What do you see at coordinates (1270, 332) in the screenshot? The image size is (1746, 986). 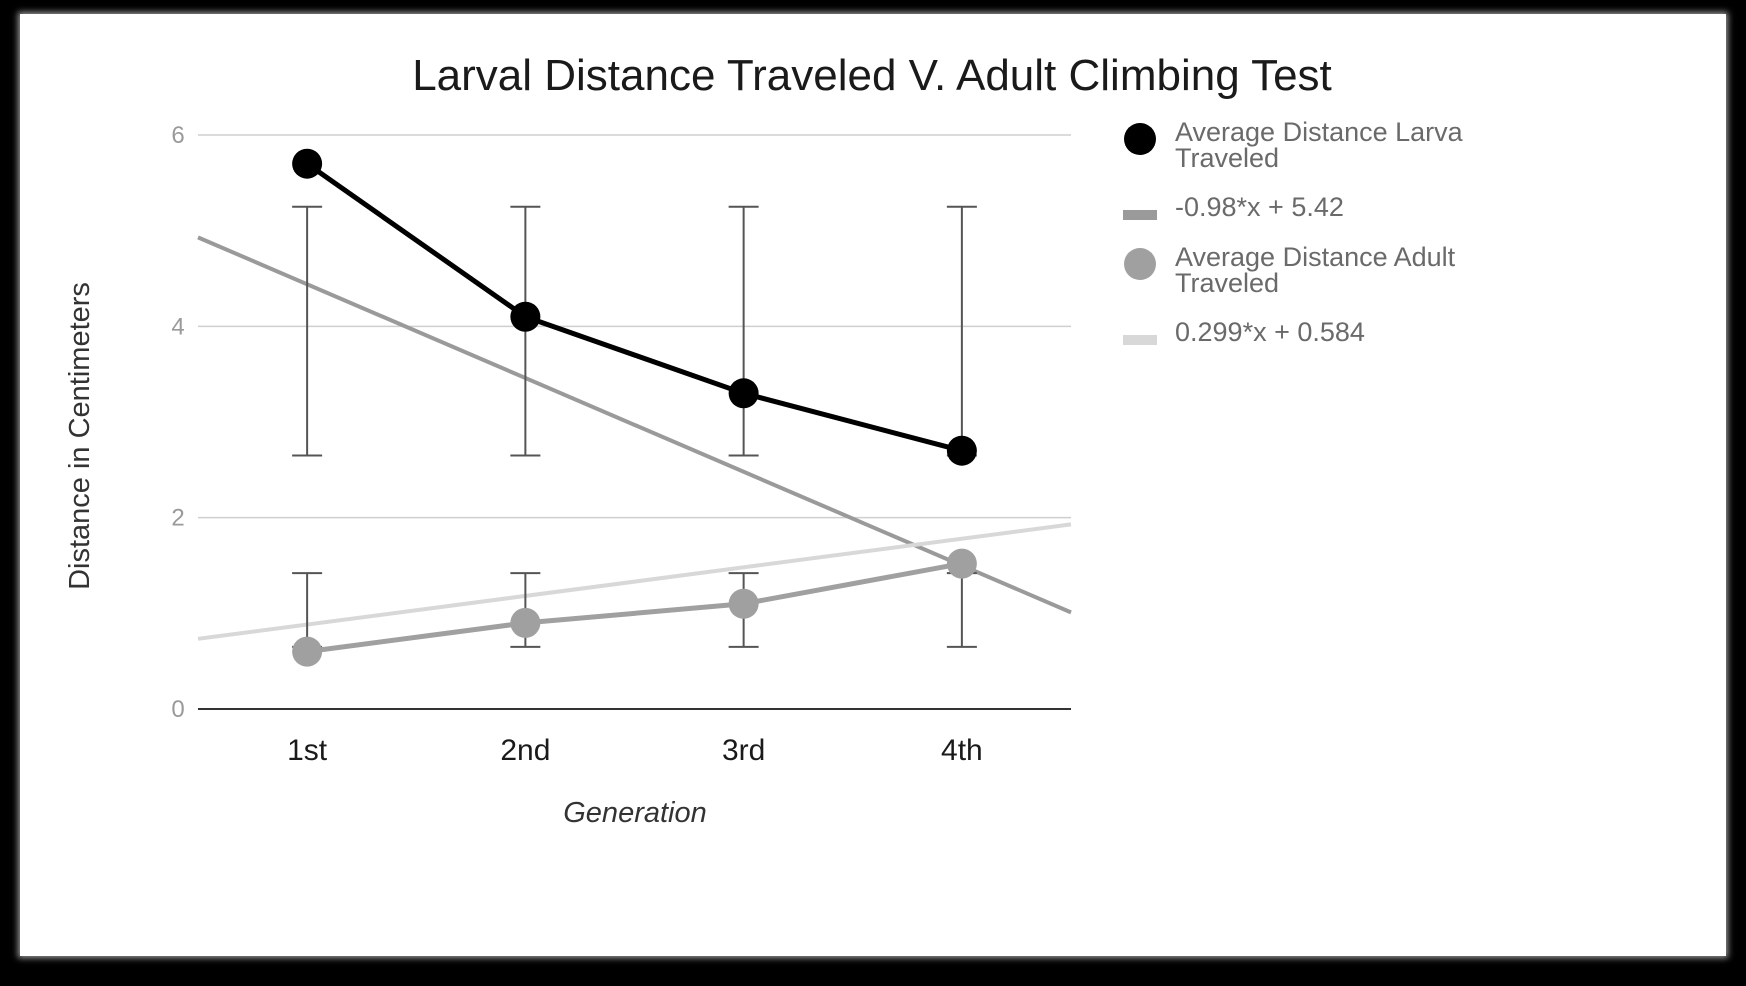 I see `legend-item-4-label: 0.299*x + 0.584` at bounding box center [1270, 332].